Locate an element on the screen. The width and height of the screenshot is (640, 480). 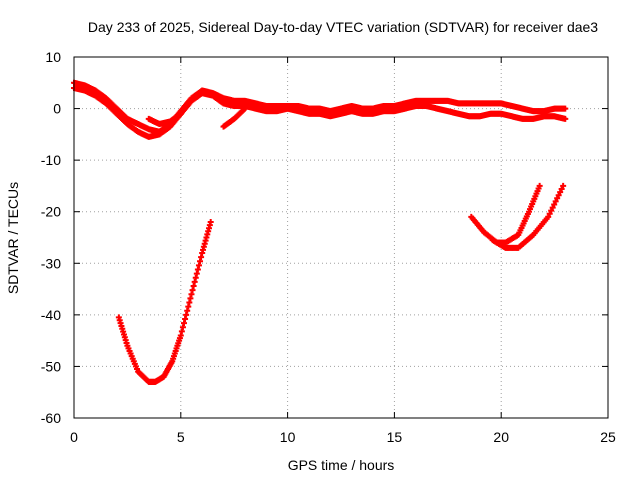
y-tick-label: -20 is located at coordinates (51, 212).